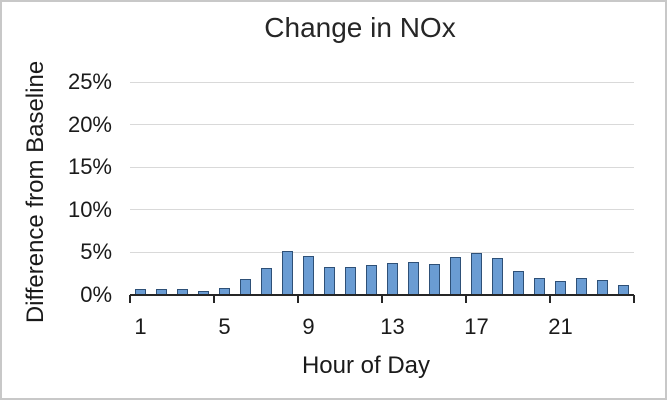 The width and height of the screenshot is (667, 400). What do you see at coordinates (308, 326) in the screenshot?
I see `x-tick-label: 9` at bounding box center [308, 326].